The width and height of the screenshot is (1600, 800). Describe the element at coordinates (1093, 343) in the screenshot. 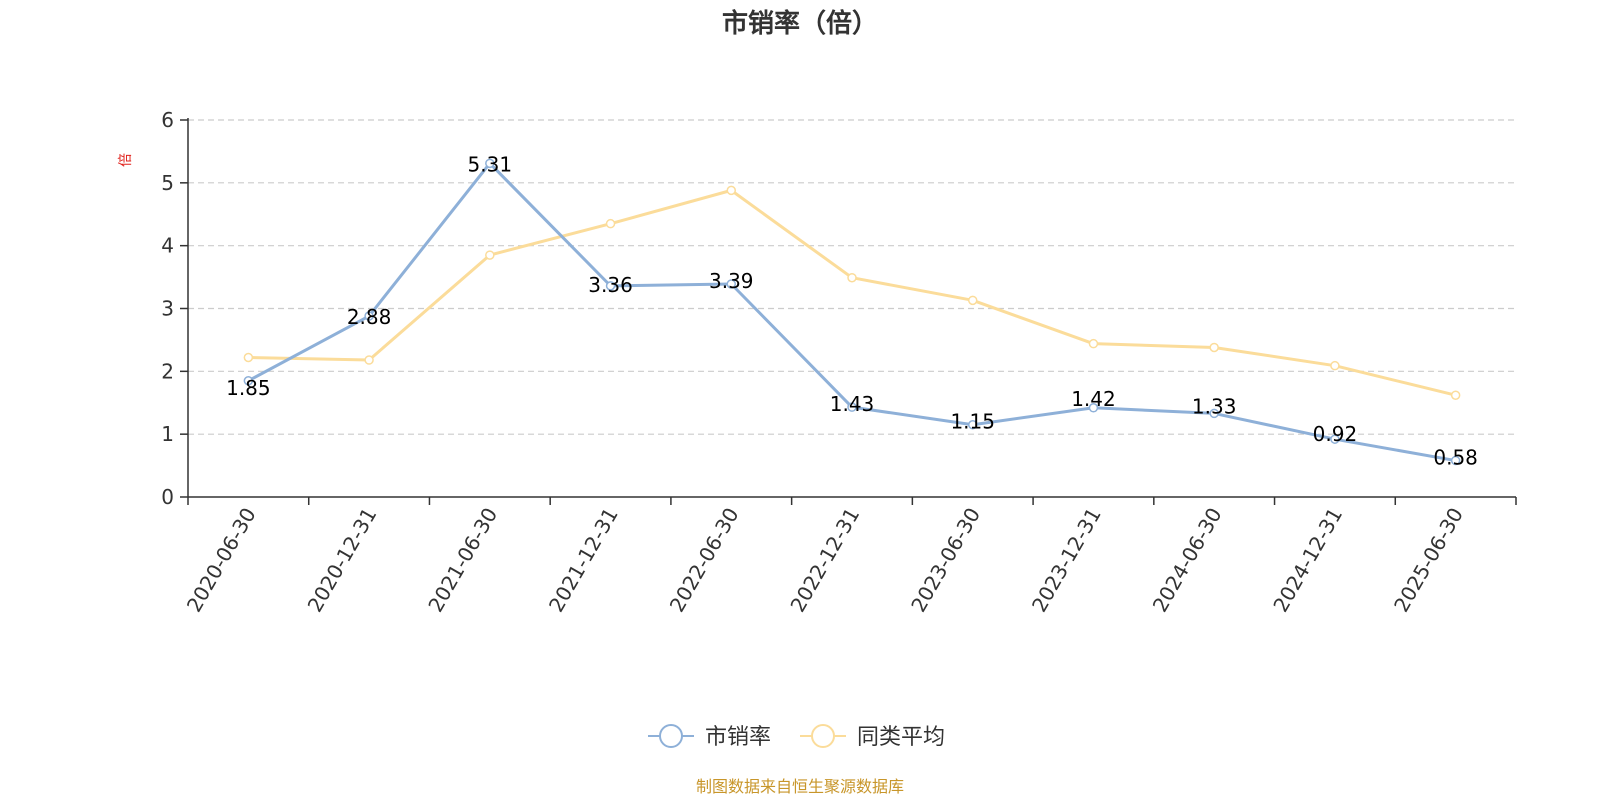

I see `series-point-同类平均-7` at that location.